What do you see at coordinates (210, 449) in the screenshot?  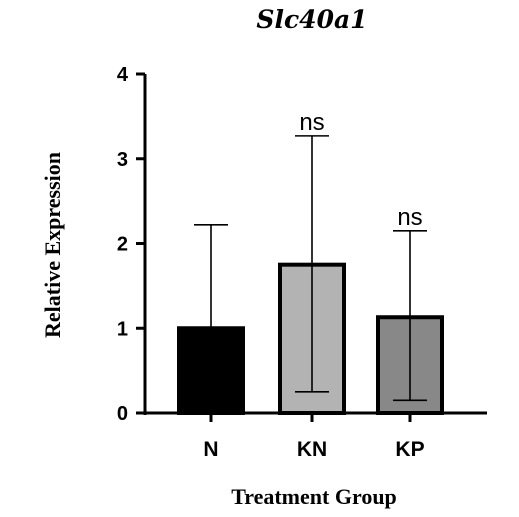 I see `x-tick-label-n: N` at bounding box center [210, 449].